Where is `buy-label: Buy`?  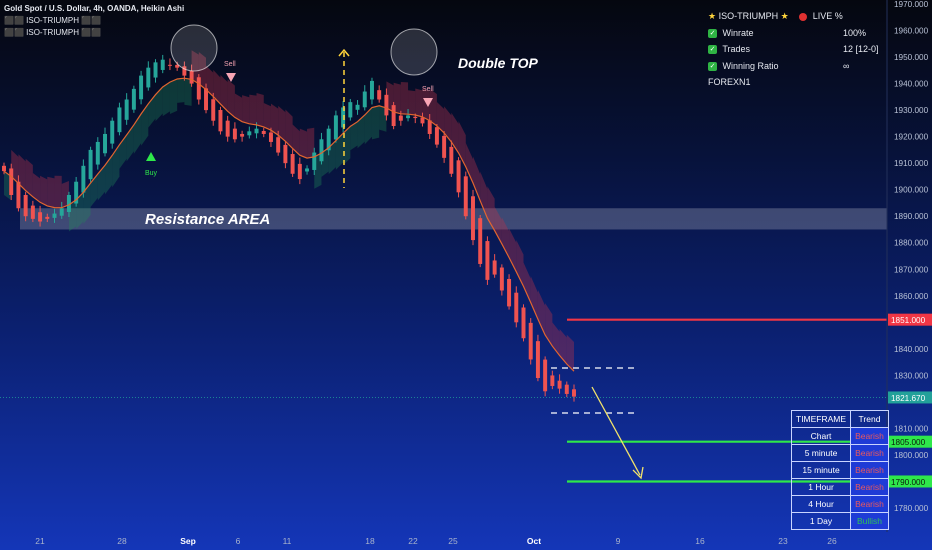
buy-label: Buy is located at coordinates (151, 173).